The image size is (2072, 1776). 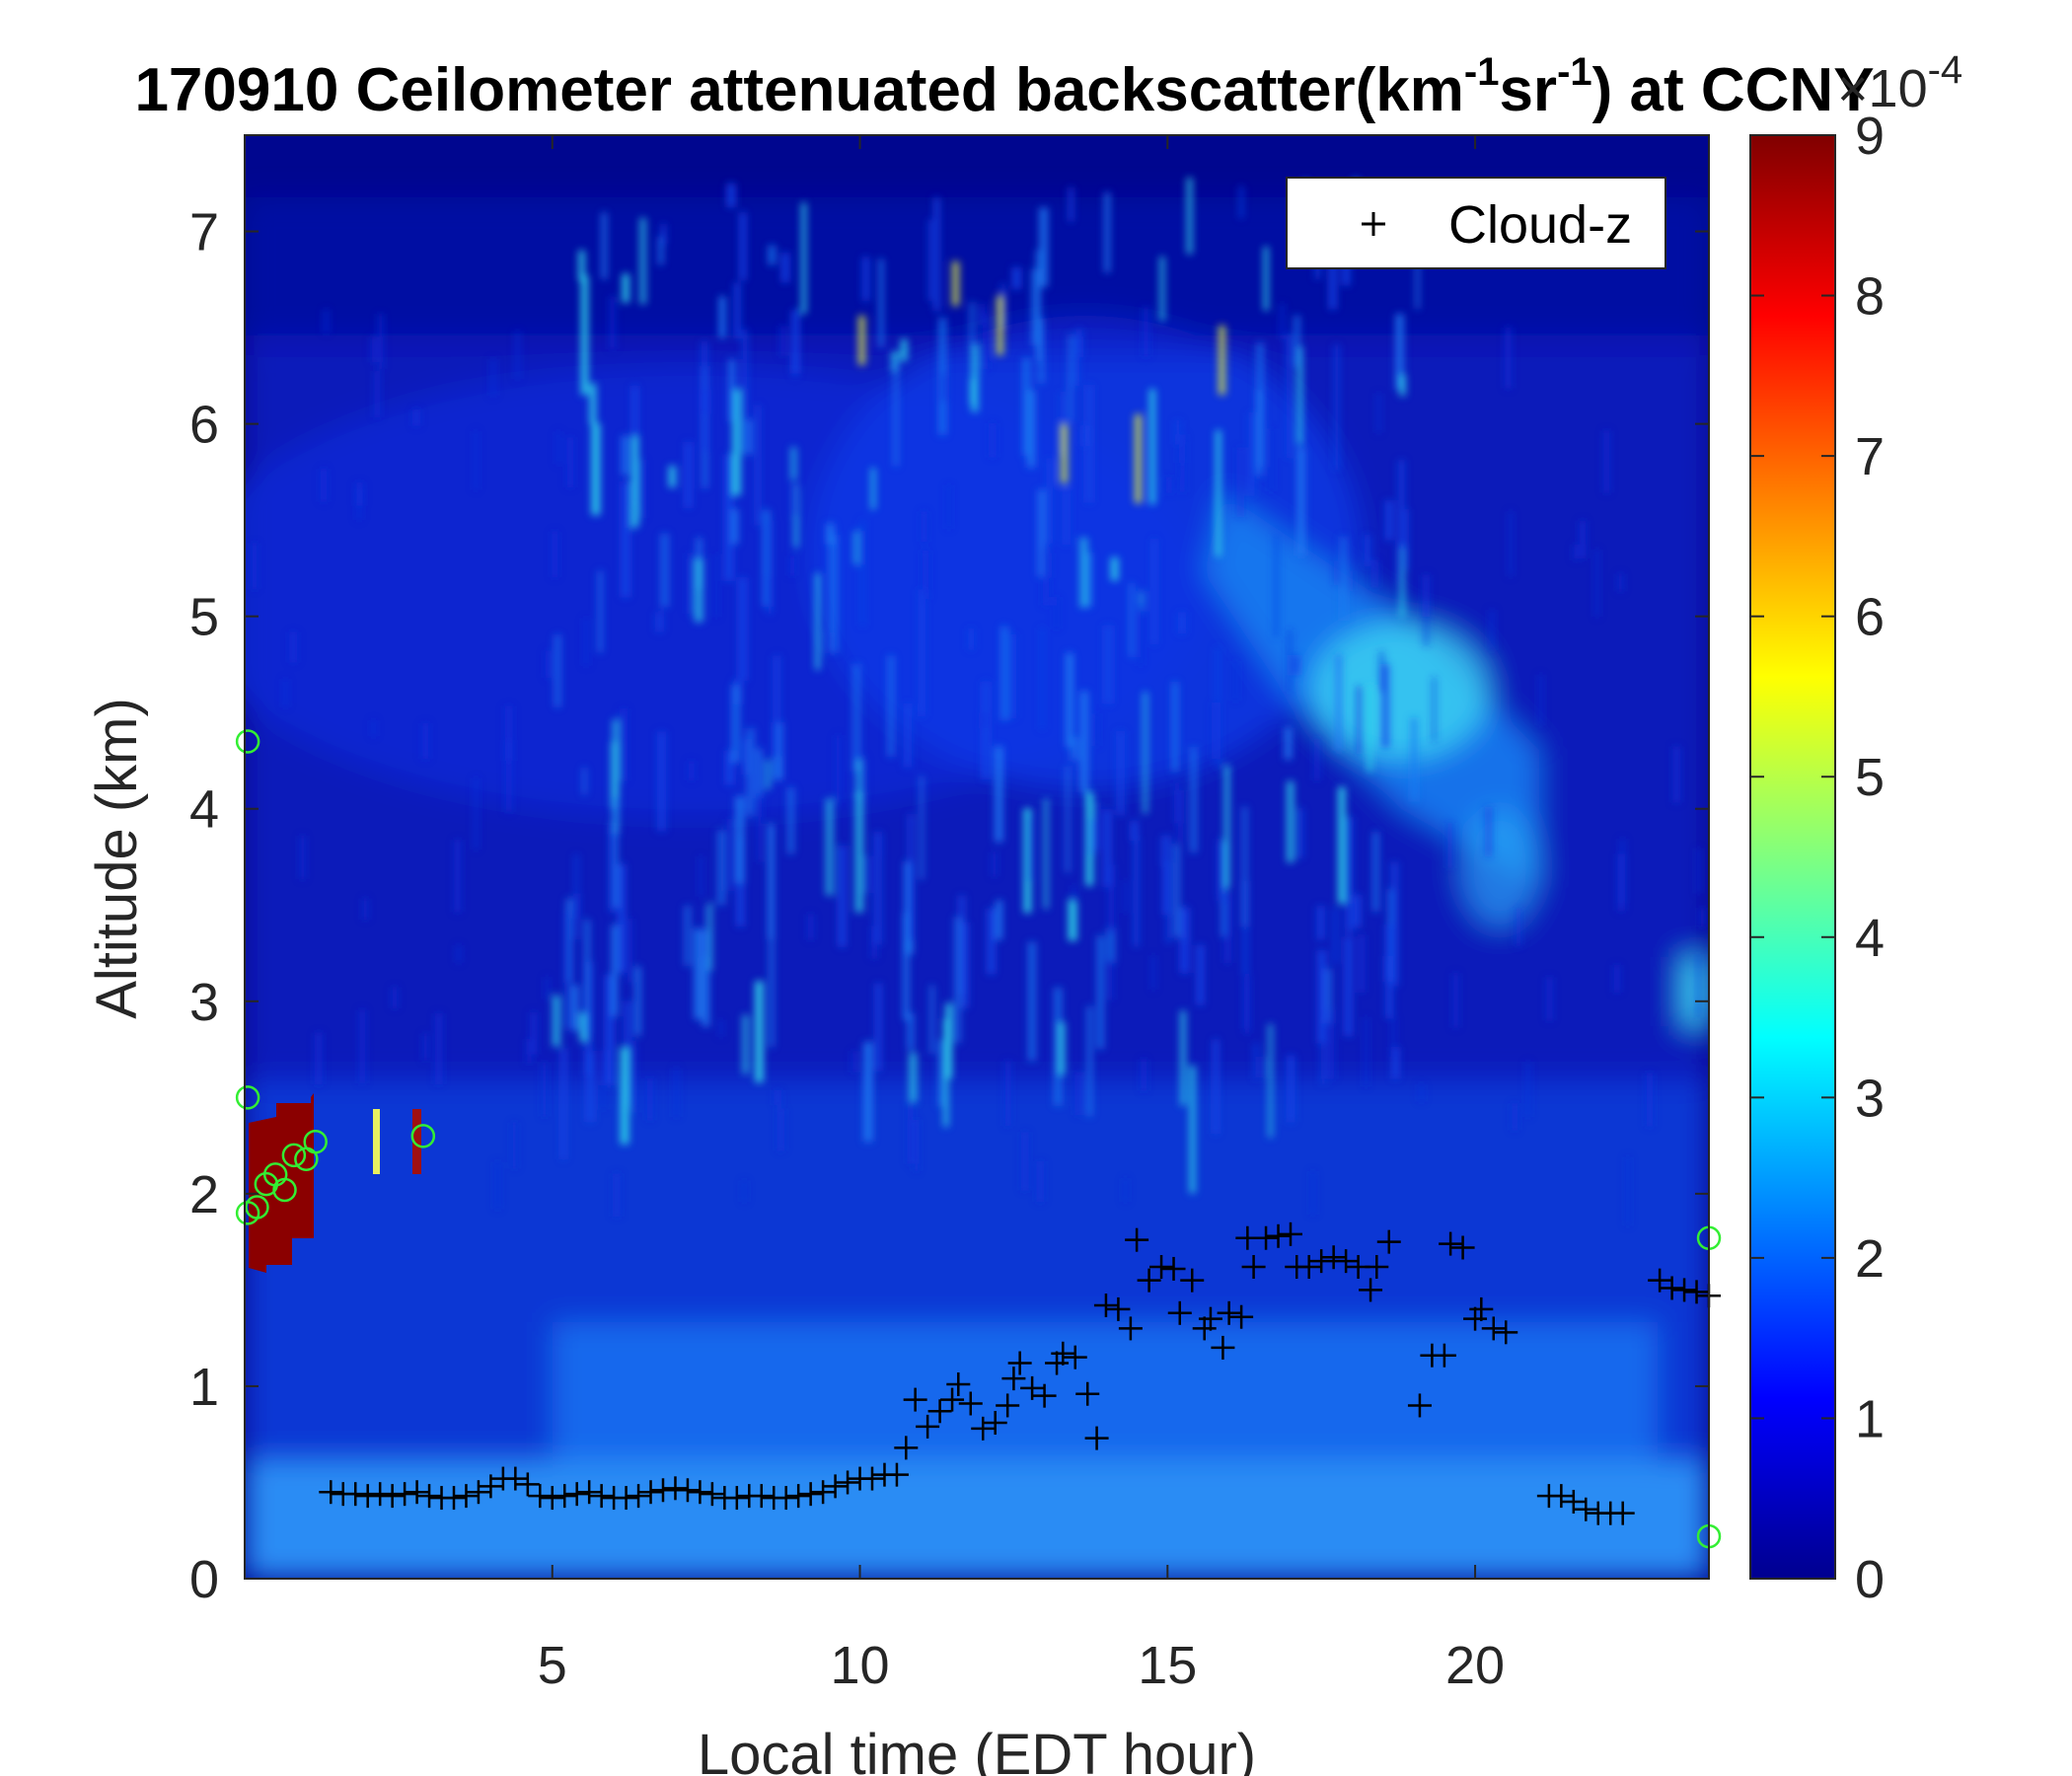 I want to click on x-tick-label: 20, so click(x=1475, y=1666).